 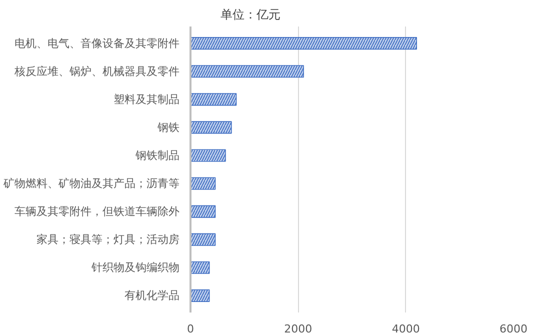 I want to click on x-tick-label: 6000, so click(x=514, y=328).